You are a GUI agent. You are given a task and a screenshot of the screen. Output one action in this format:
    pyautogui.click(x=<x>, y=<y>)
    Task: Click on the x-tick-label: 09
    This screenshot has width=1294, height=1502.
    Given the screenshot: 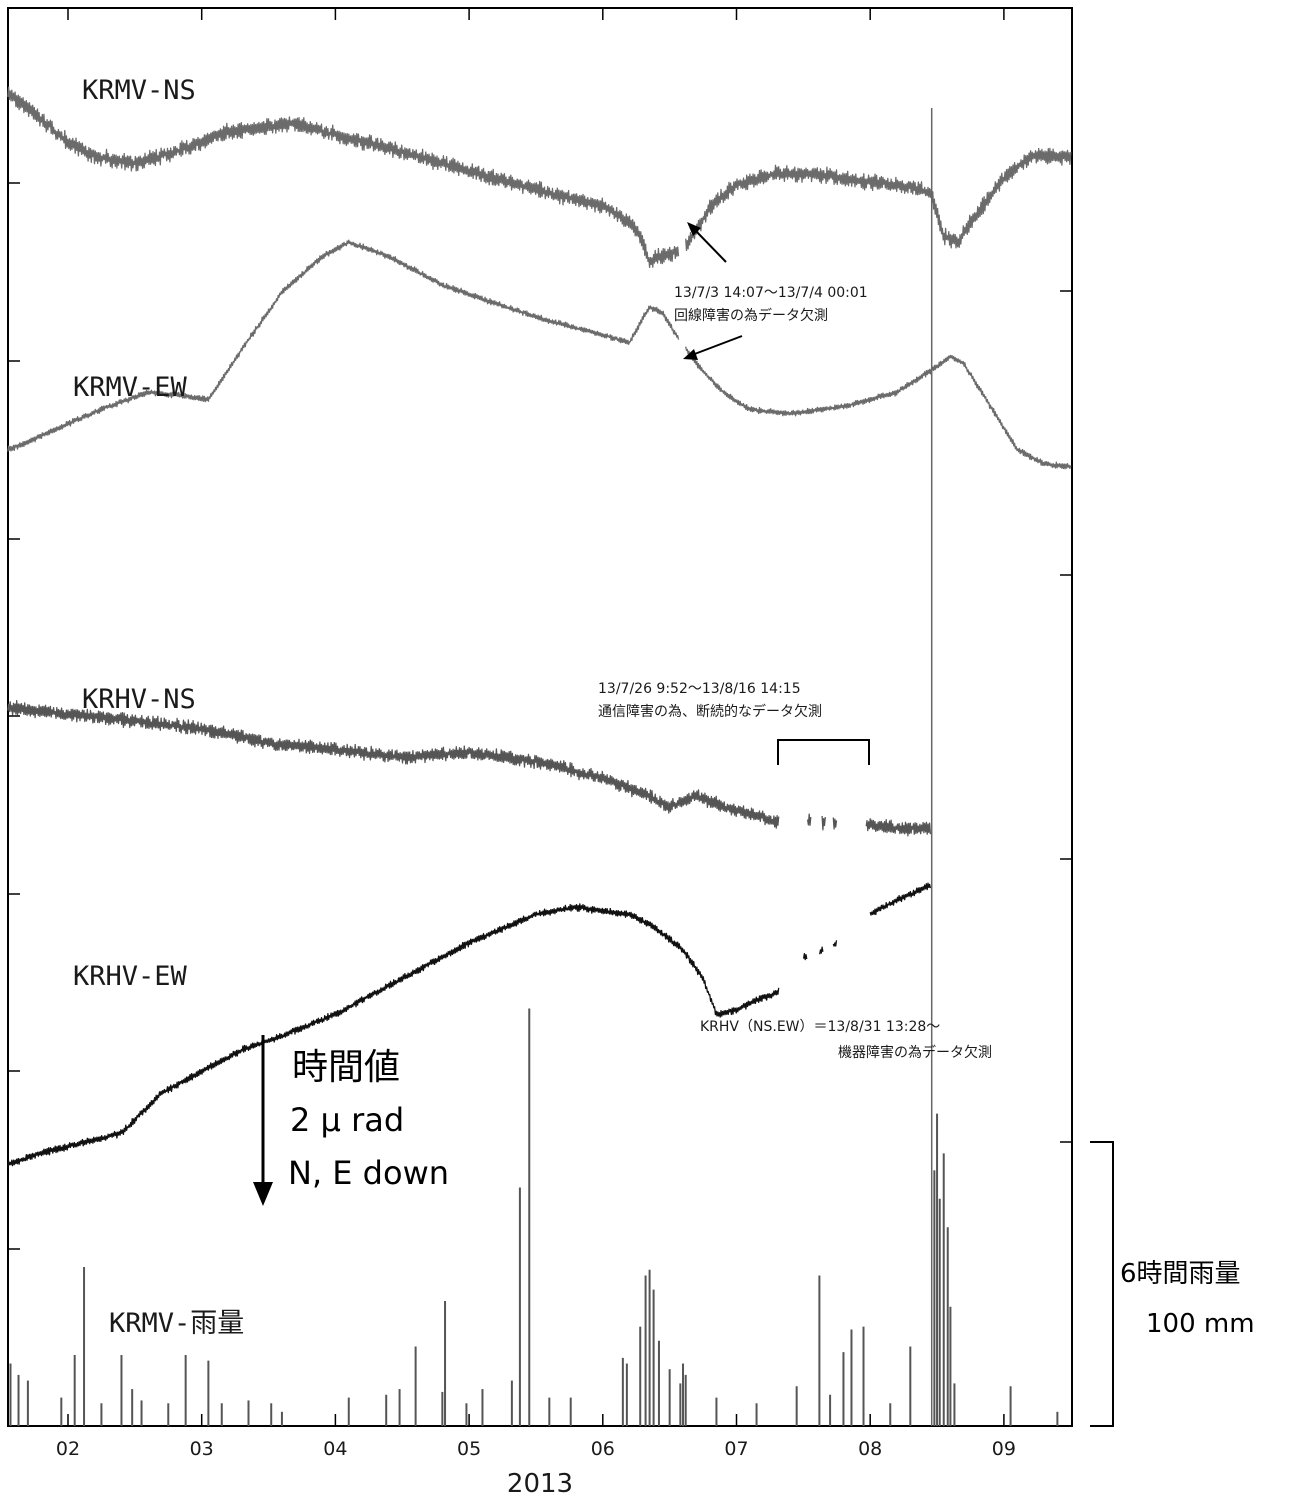 What is the action you would take?
    pyautogui.click(x=1004, y=1449)
    